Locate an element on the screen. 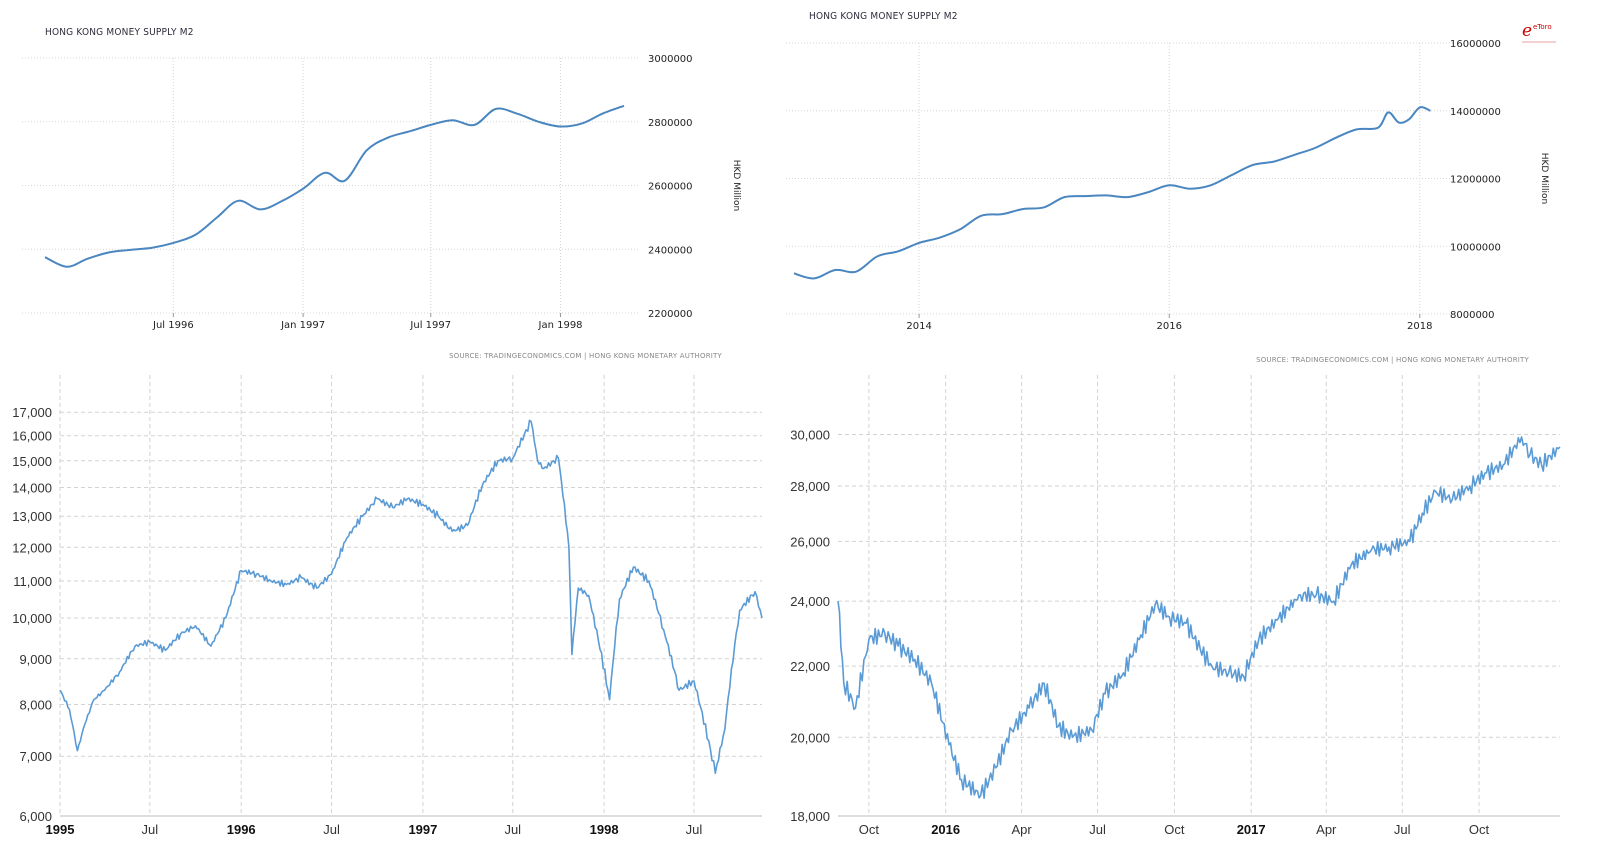  x-tick-label: 1997 is located at coordinates (422, 829).